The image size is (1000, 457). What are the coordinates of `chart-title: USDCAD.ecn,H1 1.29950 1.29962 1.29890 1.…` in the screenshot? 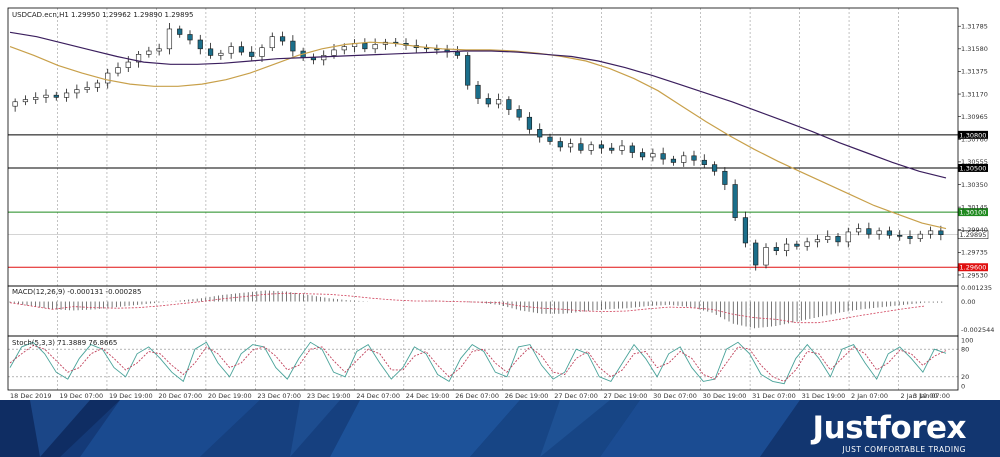 It's located at (102, 15).